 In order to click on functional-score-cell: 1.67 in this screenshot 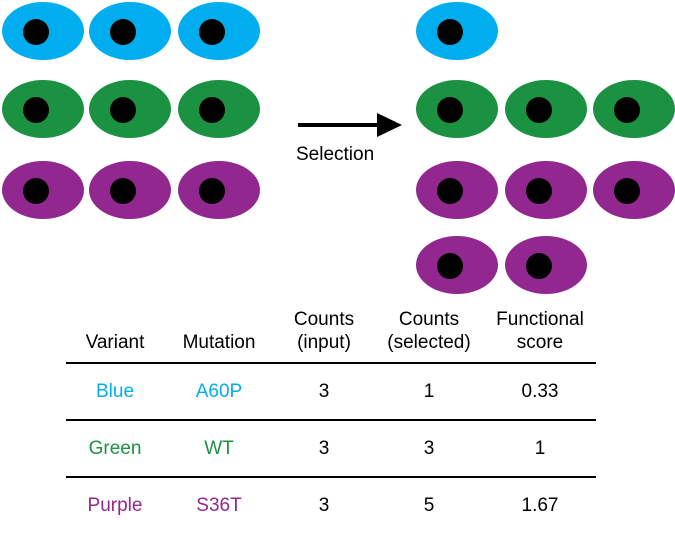, I will do `click(540, 504)`.